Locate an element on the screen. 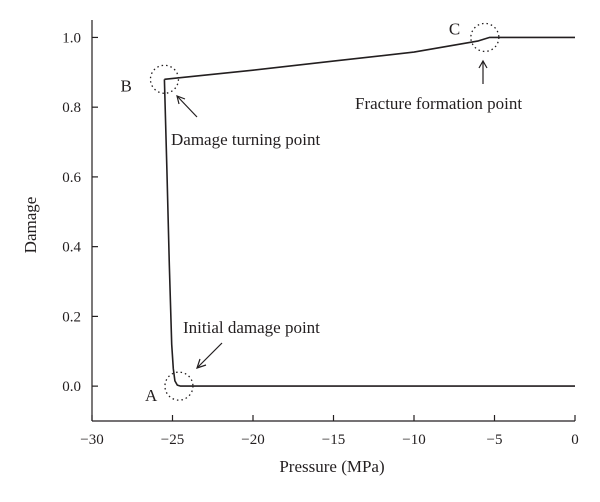 The height and width of the screenshot is (502, 600). y-tick-label: 1.0 is located at coordinates (71, 38).